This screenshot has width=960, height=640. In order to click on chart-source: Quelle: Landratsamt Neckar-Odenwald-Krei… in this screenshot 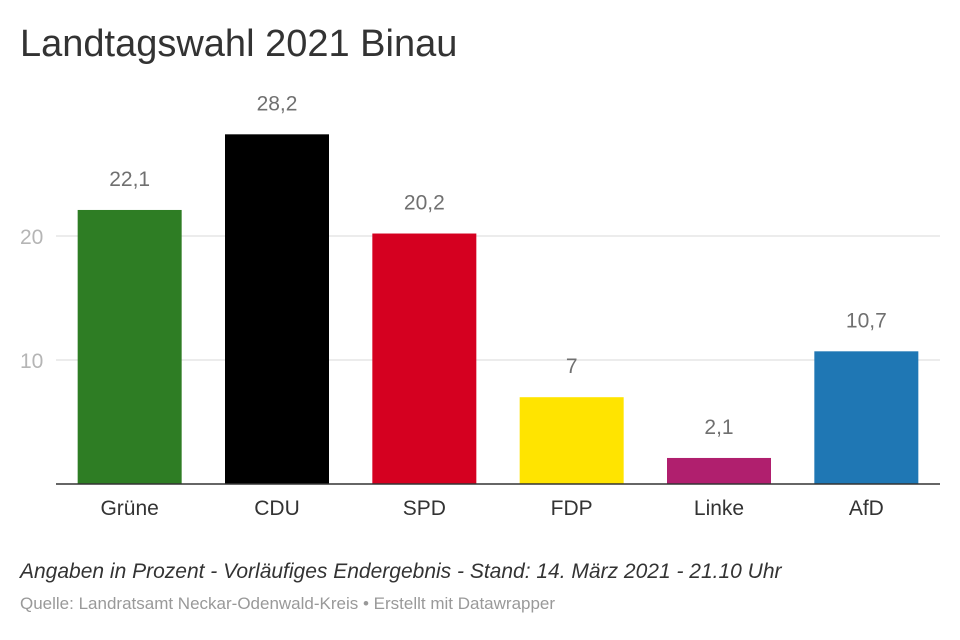, I will do `click(288, 603)`.